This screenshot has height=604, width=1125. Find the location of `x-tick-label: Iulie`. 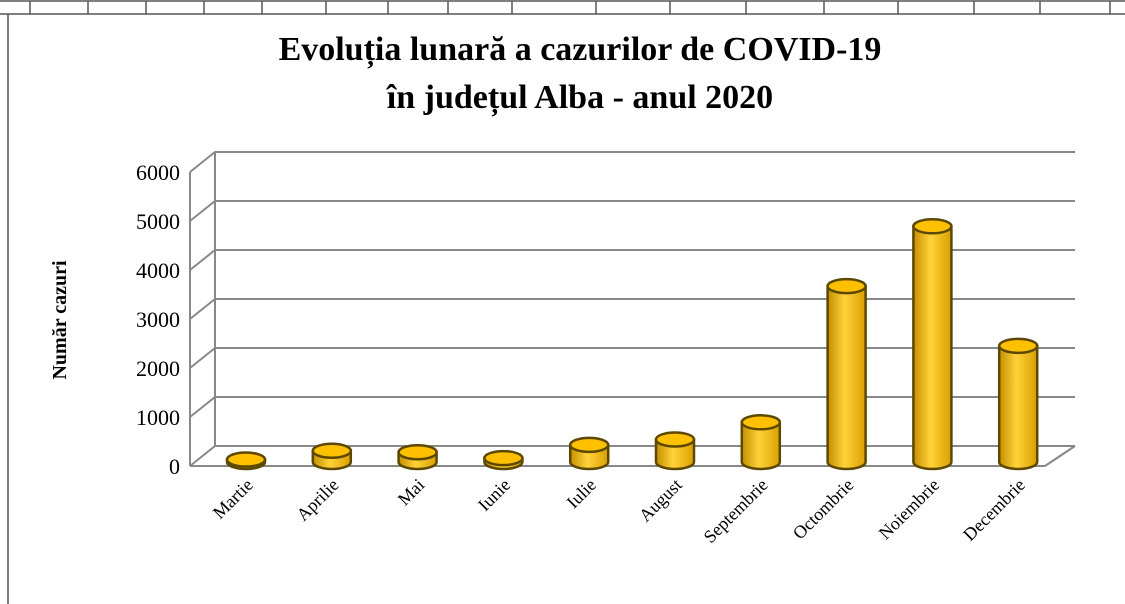

x-tick-label: Iulie is located at coordinates (581, 493).